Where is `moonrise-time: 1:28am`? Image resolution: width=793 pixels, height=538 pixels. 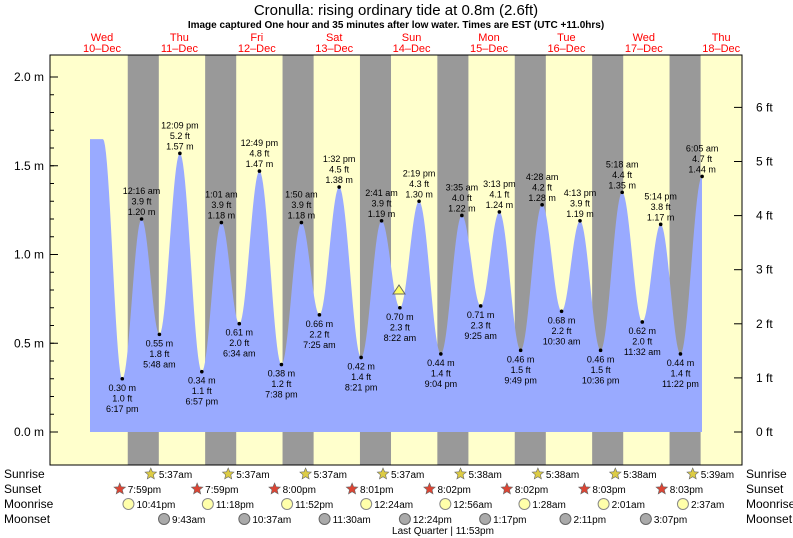 moonrise-time: 1:28am is located at coordinates (548, 505).